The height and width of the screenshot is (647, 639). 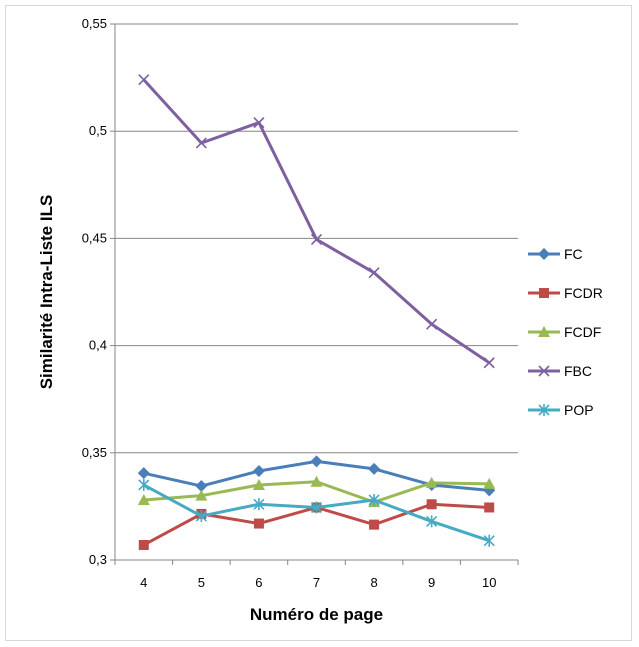 I want to click on x-tick-label: 5, so click(x=201, y=582).